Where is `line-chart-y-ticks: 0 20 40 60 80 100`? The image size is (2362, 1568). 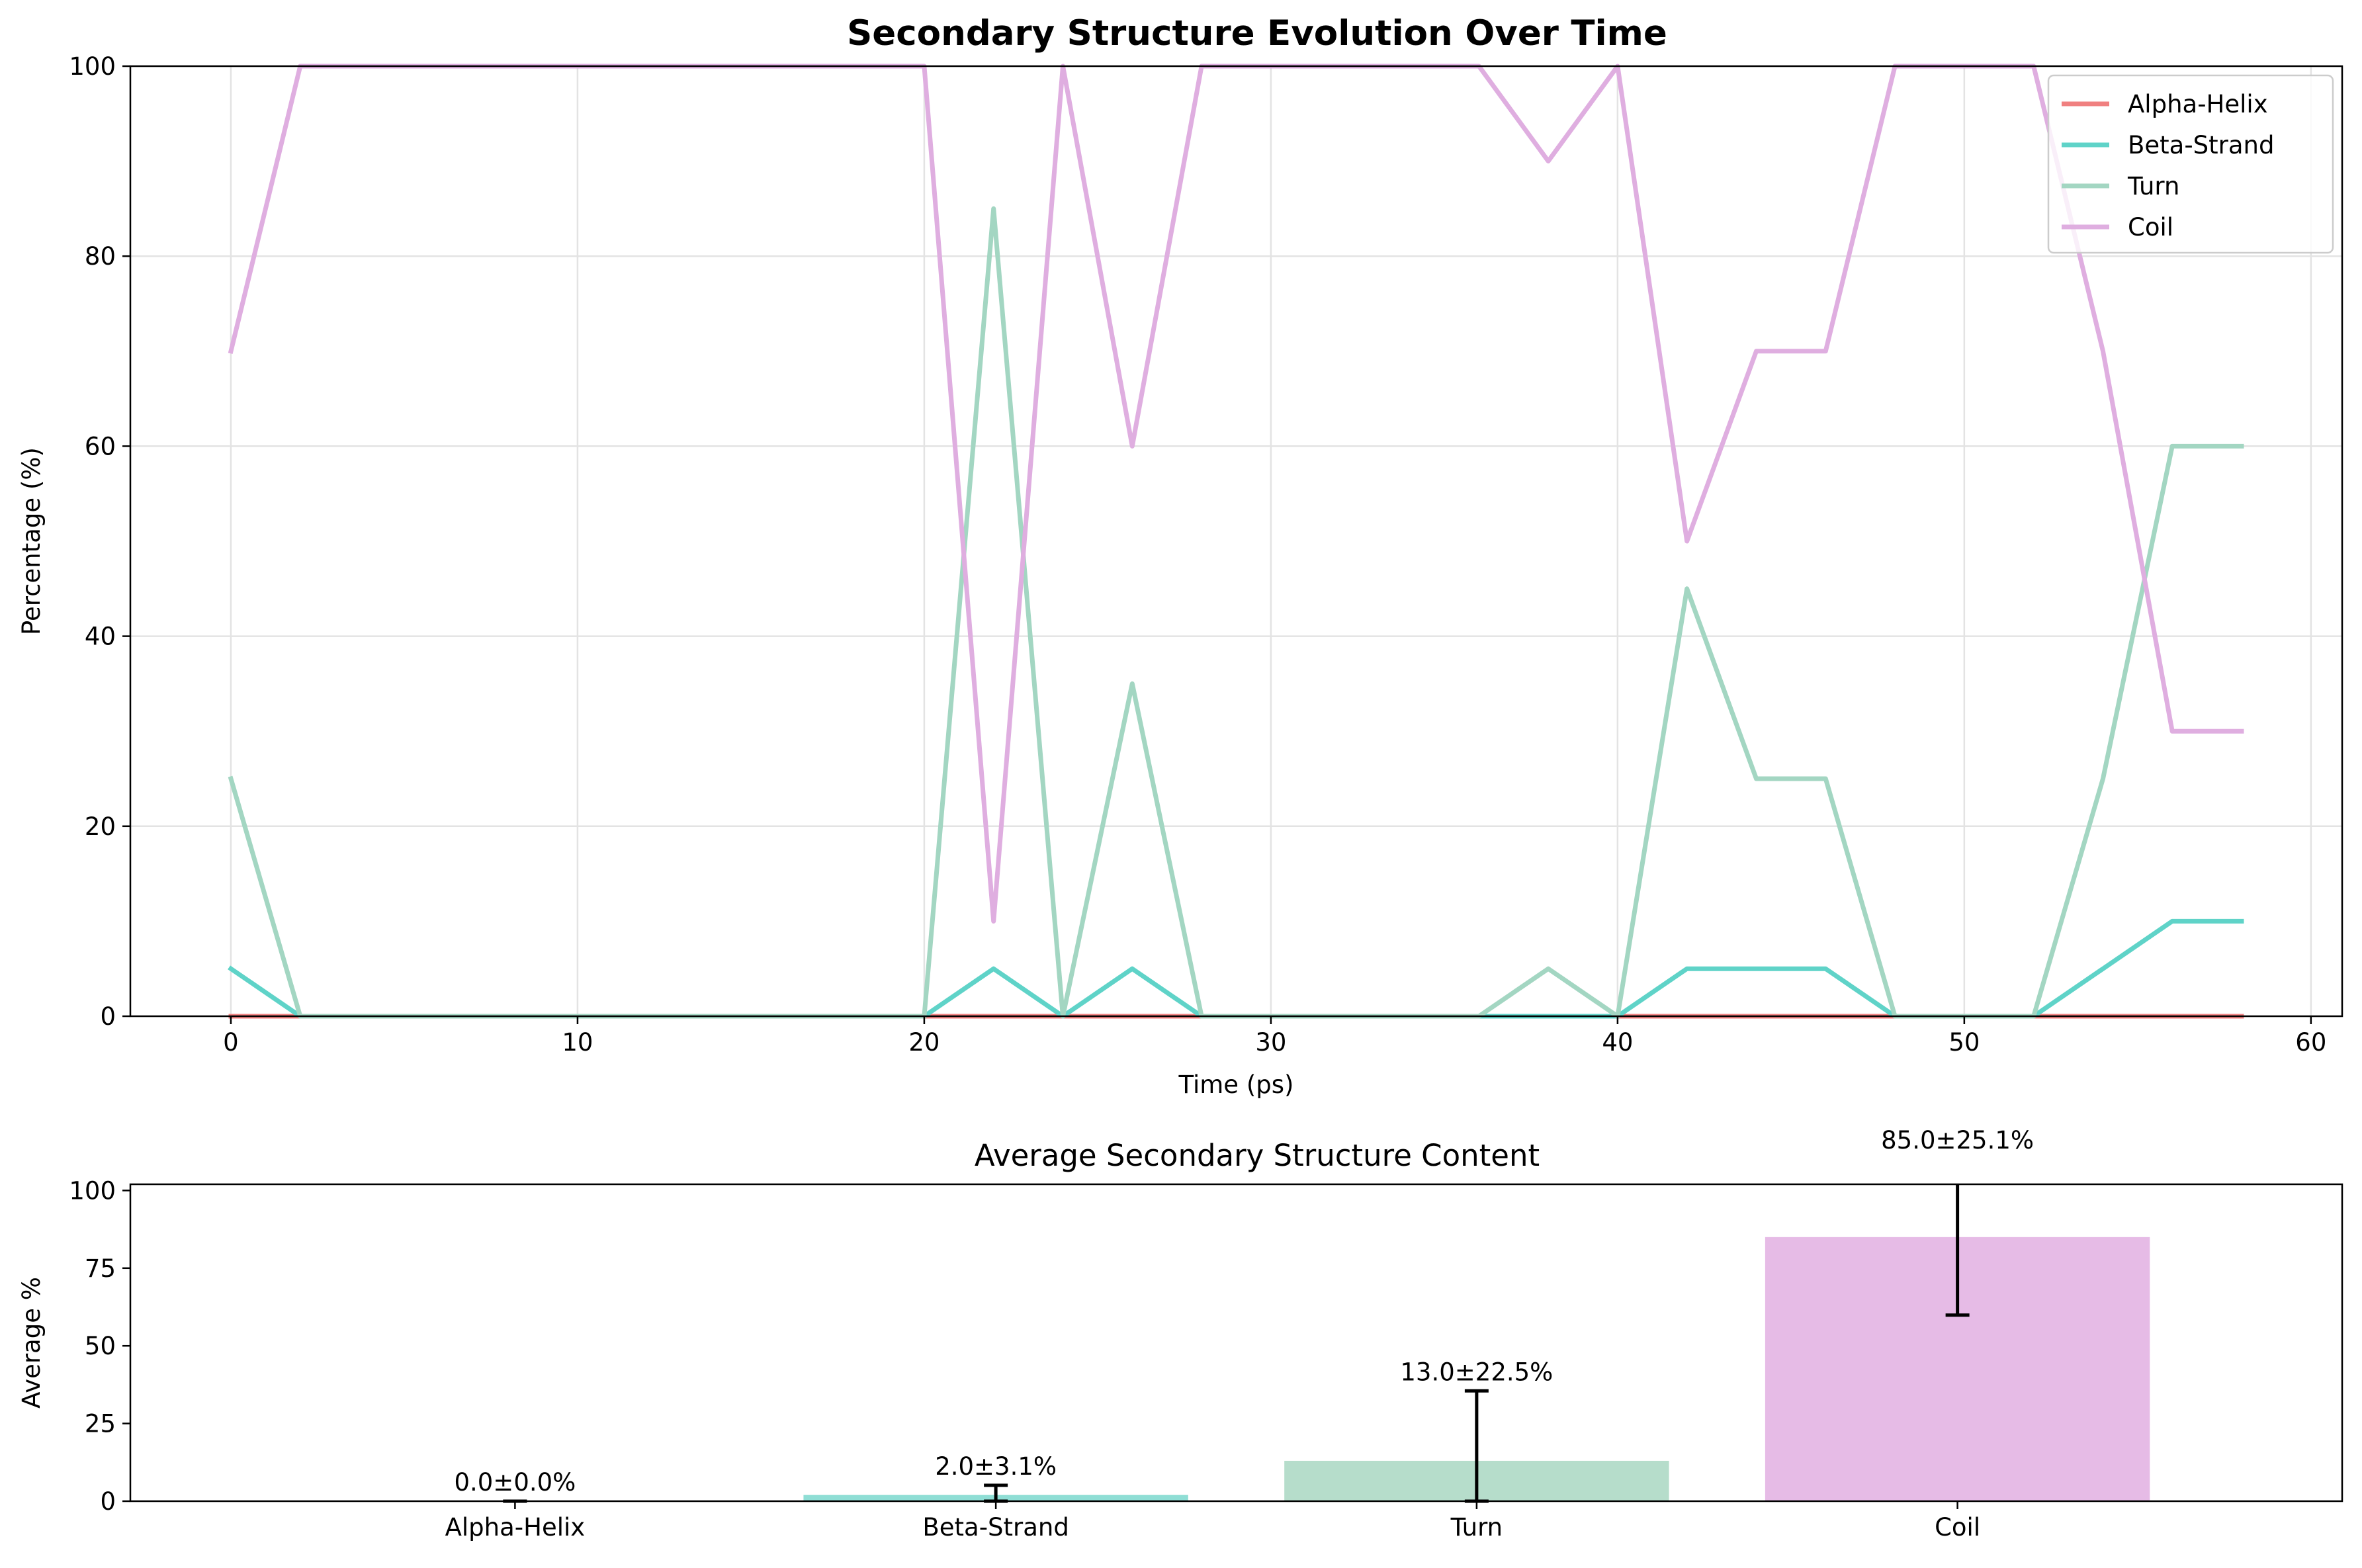 line-chart-y-ticks: 0 20 40 60 80 100 is located at coordinates (99, 542).